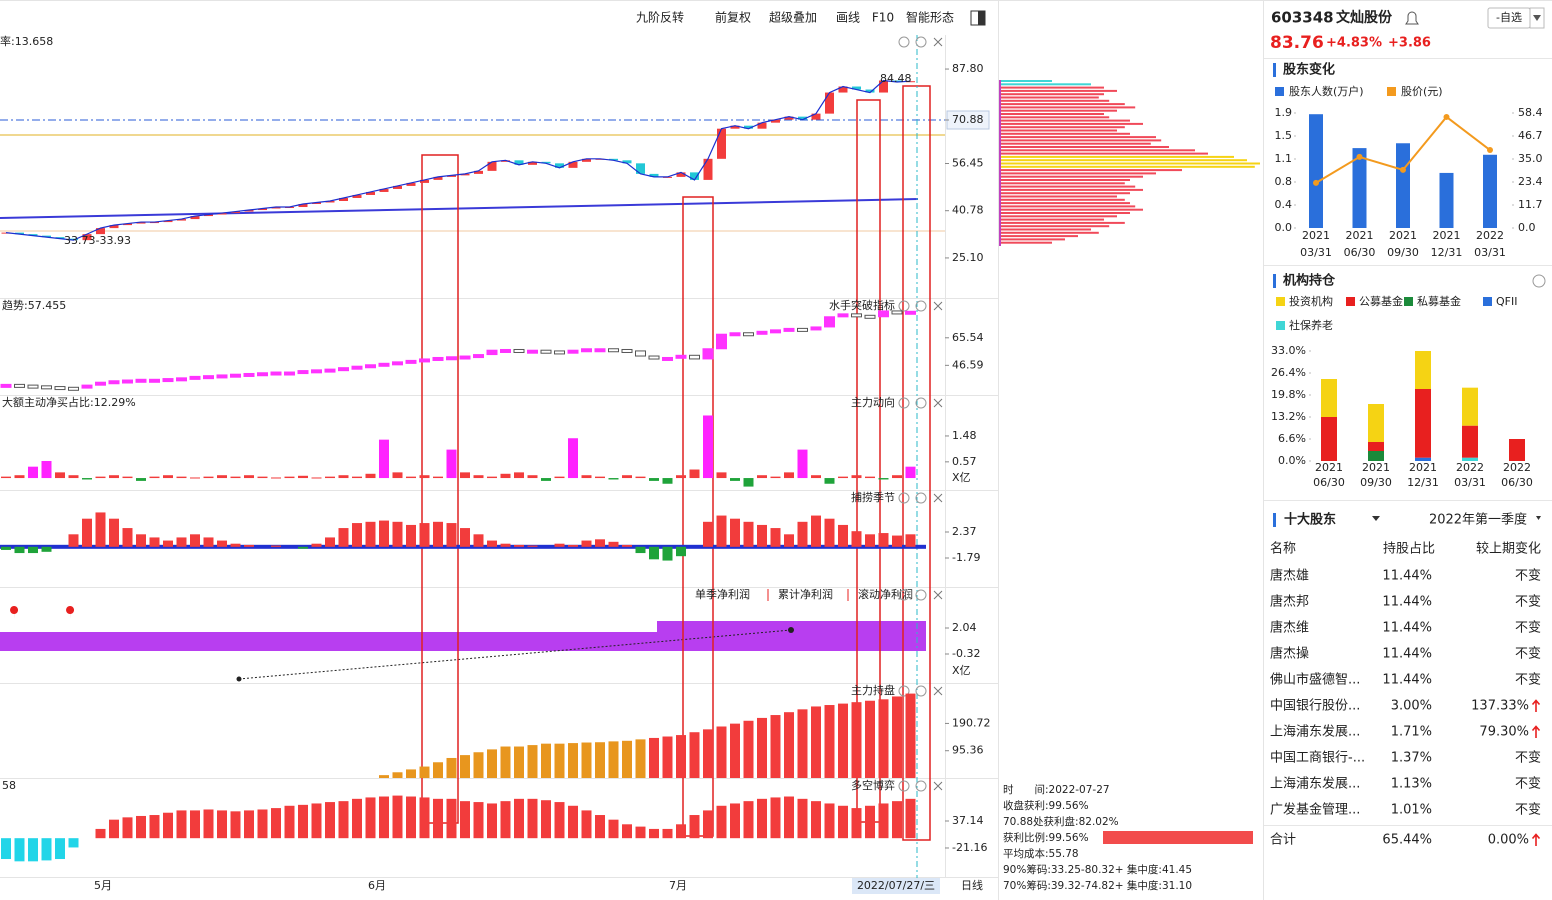  What do you see at coordinates (459, 208) in the screenshot?
I see `trend-line` at bounding box center [459, 208].